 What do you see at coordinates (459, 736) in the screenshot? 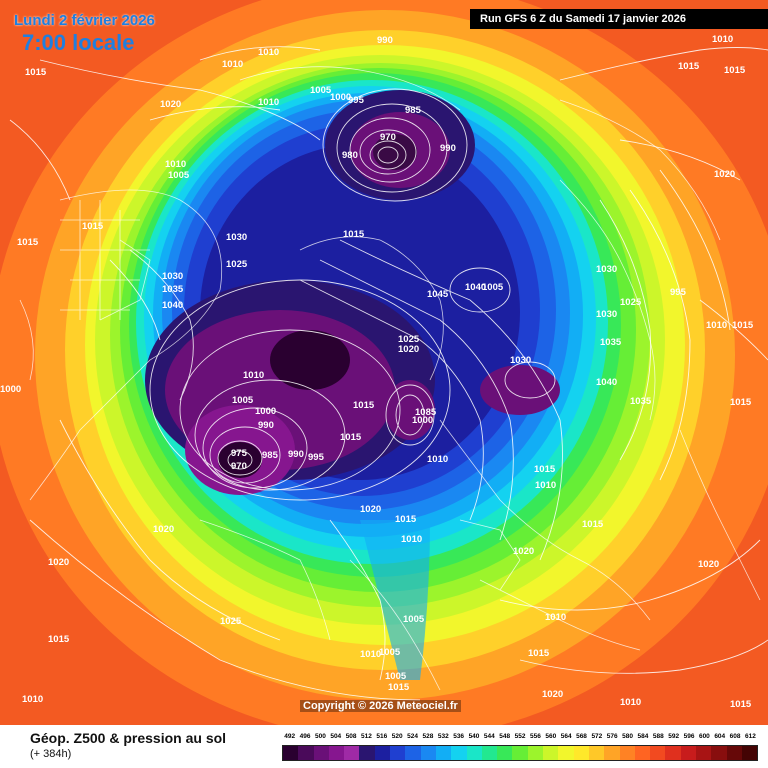
I see `colorbar-tick-label: 536` at bounding box center [459, 736].